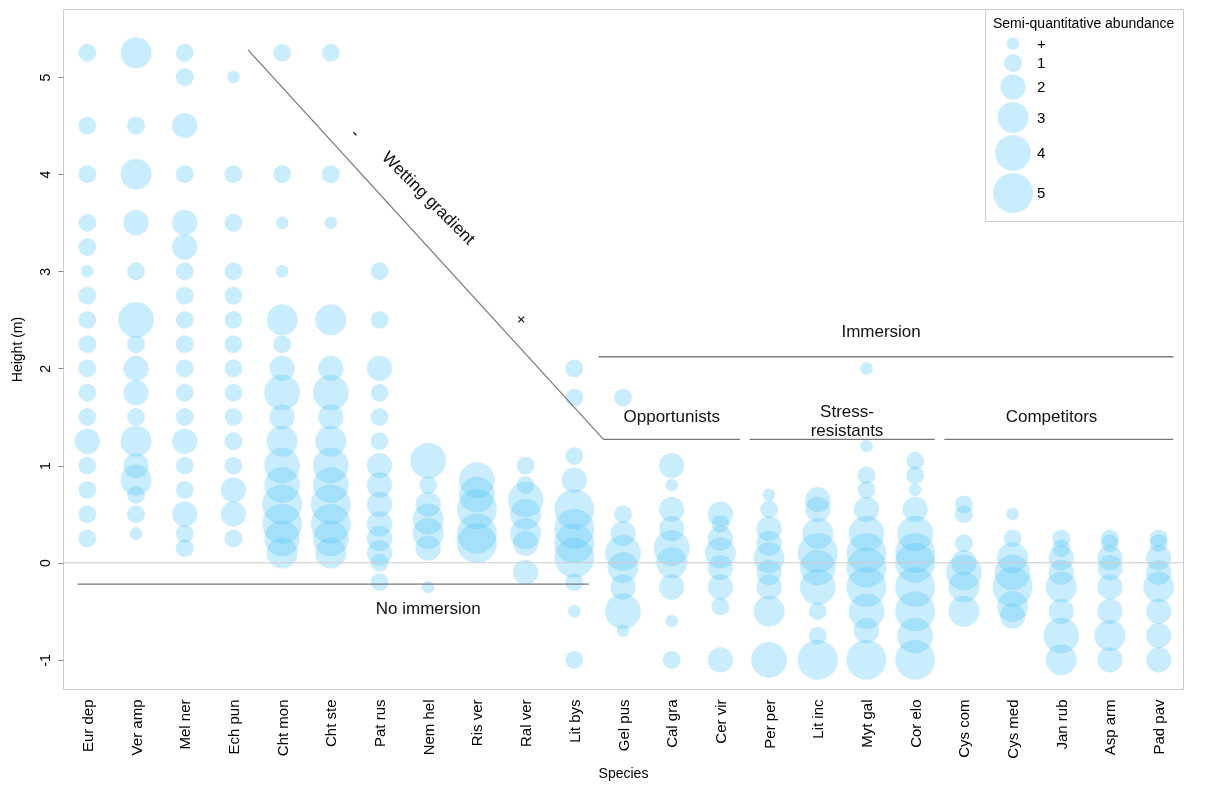 The width and height of the screenshot is (1224, 811). Describe the element at coordinates (1051, 416) in the screenshot. I see `annotation: Competitors` at that location.